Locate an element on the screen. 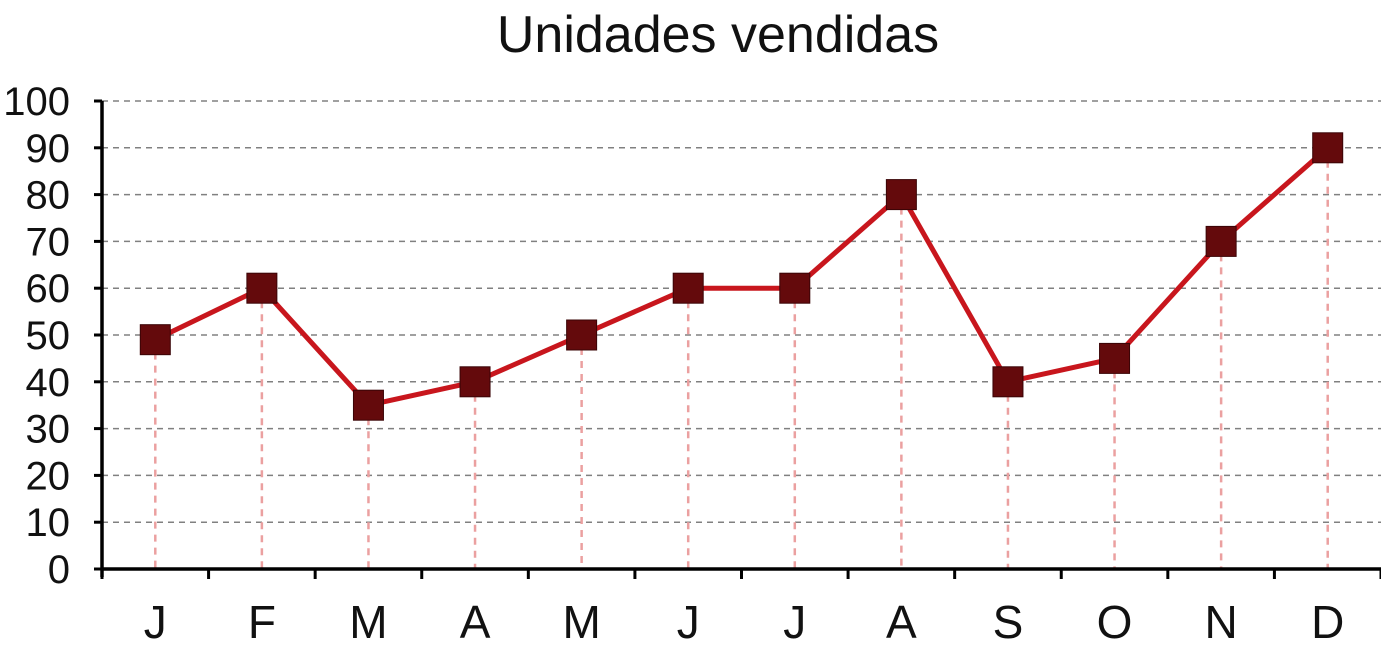 The width and height of the screenshot is (1381, 656). y-tick-label: 70 is located at coordinates (48, 242).